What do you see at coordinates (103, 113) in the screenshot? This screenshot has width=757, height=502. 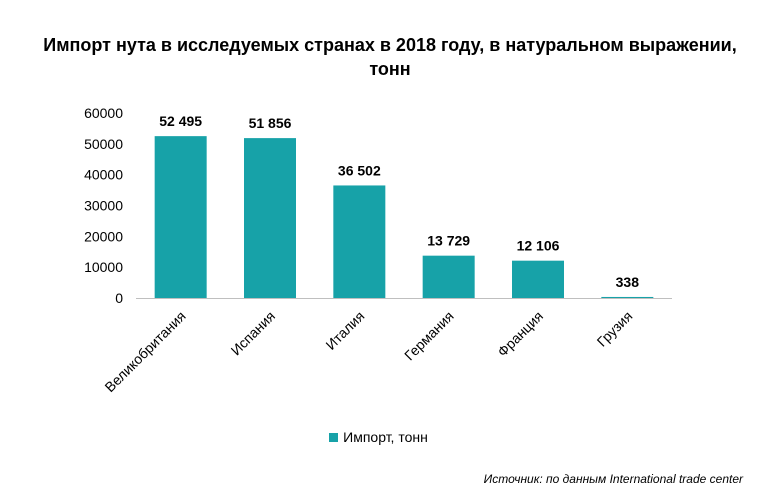 I see `y-tick-label: 60000` at bounding box center [103, 113].